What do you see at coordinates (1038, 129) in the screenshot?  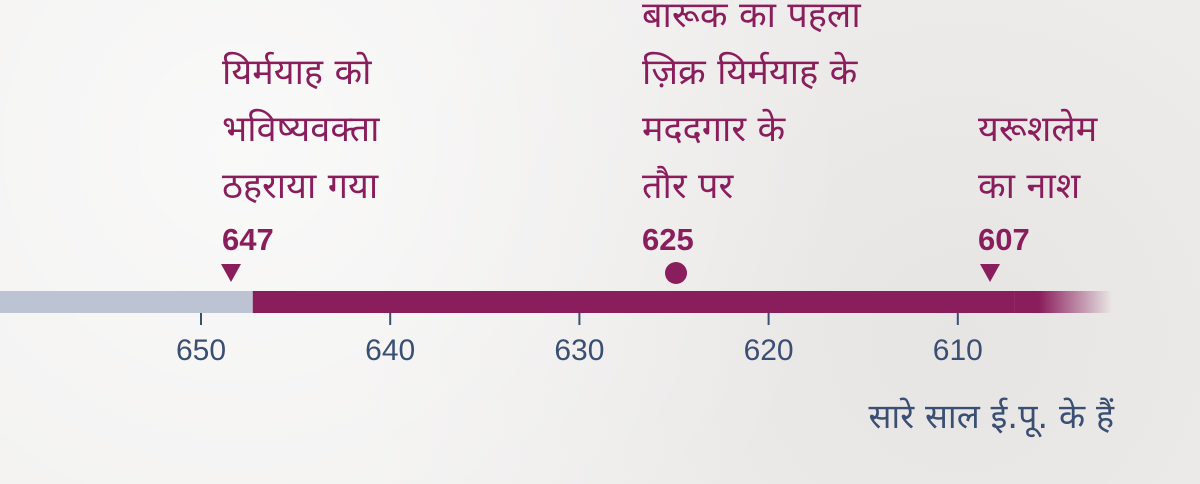 I see `event-label-line: यरूशलेम` at bounding box center [1038, 129].